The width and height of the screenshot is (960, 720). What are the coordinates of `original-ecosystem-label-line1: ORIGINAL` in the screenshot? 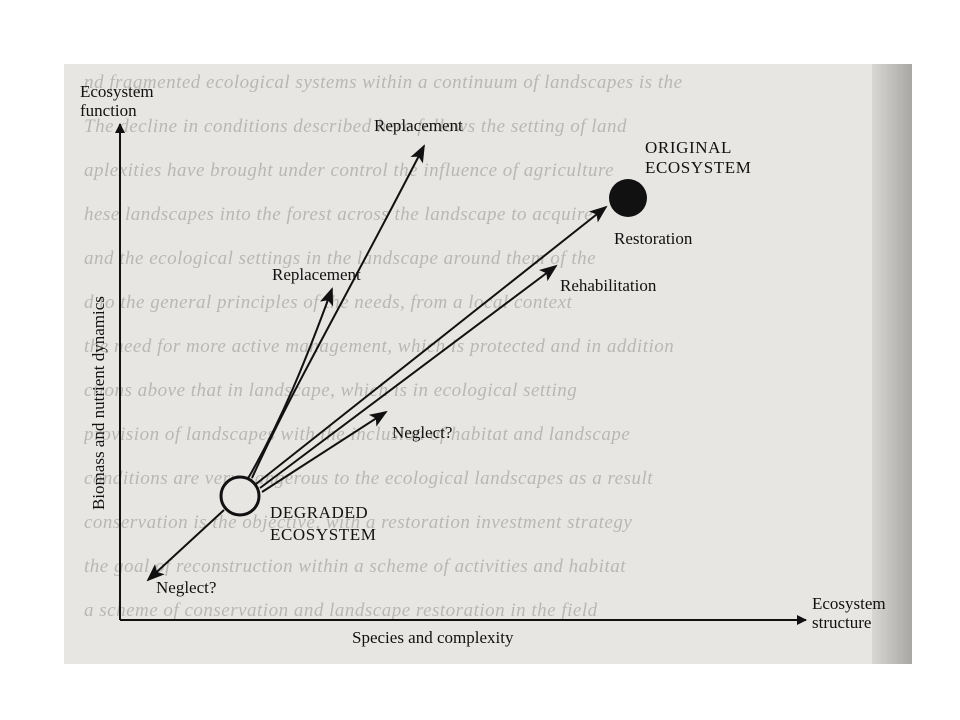 It's located at (688, 147).